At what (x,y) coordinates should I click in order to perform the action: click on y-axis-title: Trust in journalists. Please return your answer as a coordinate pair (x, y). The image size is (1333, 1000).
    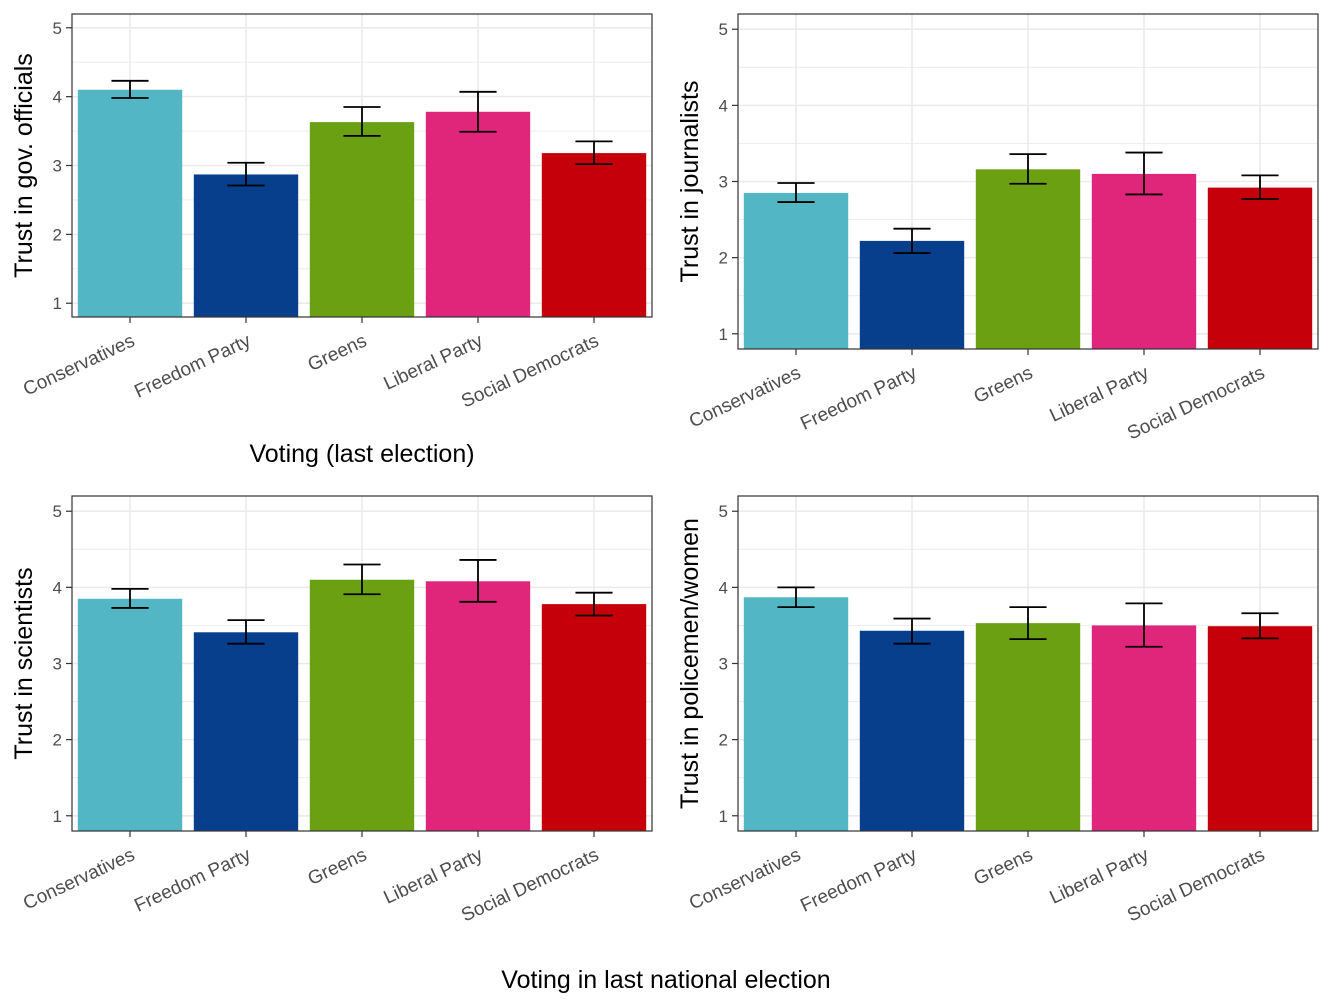
    Looking at the image, I should click on (690, 182).